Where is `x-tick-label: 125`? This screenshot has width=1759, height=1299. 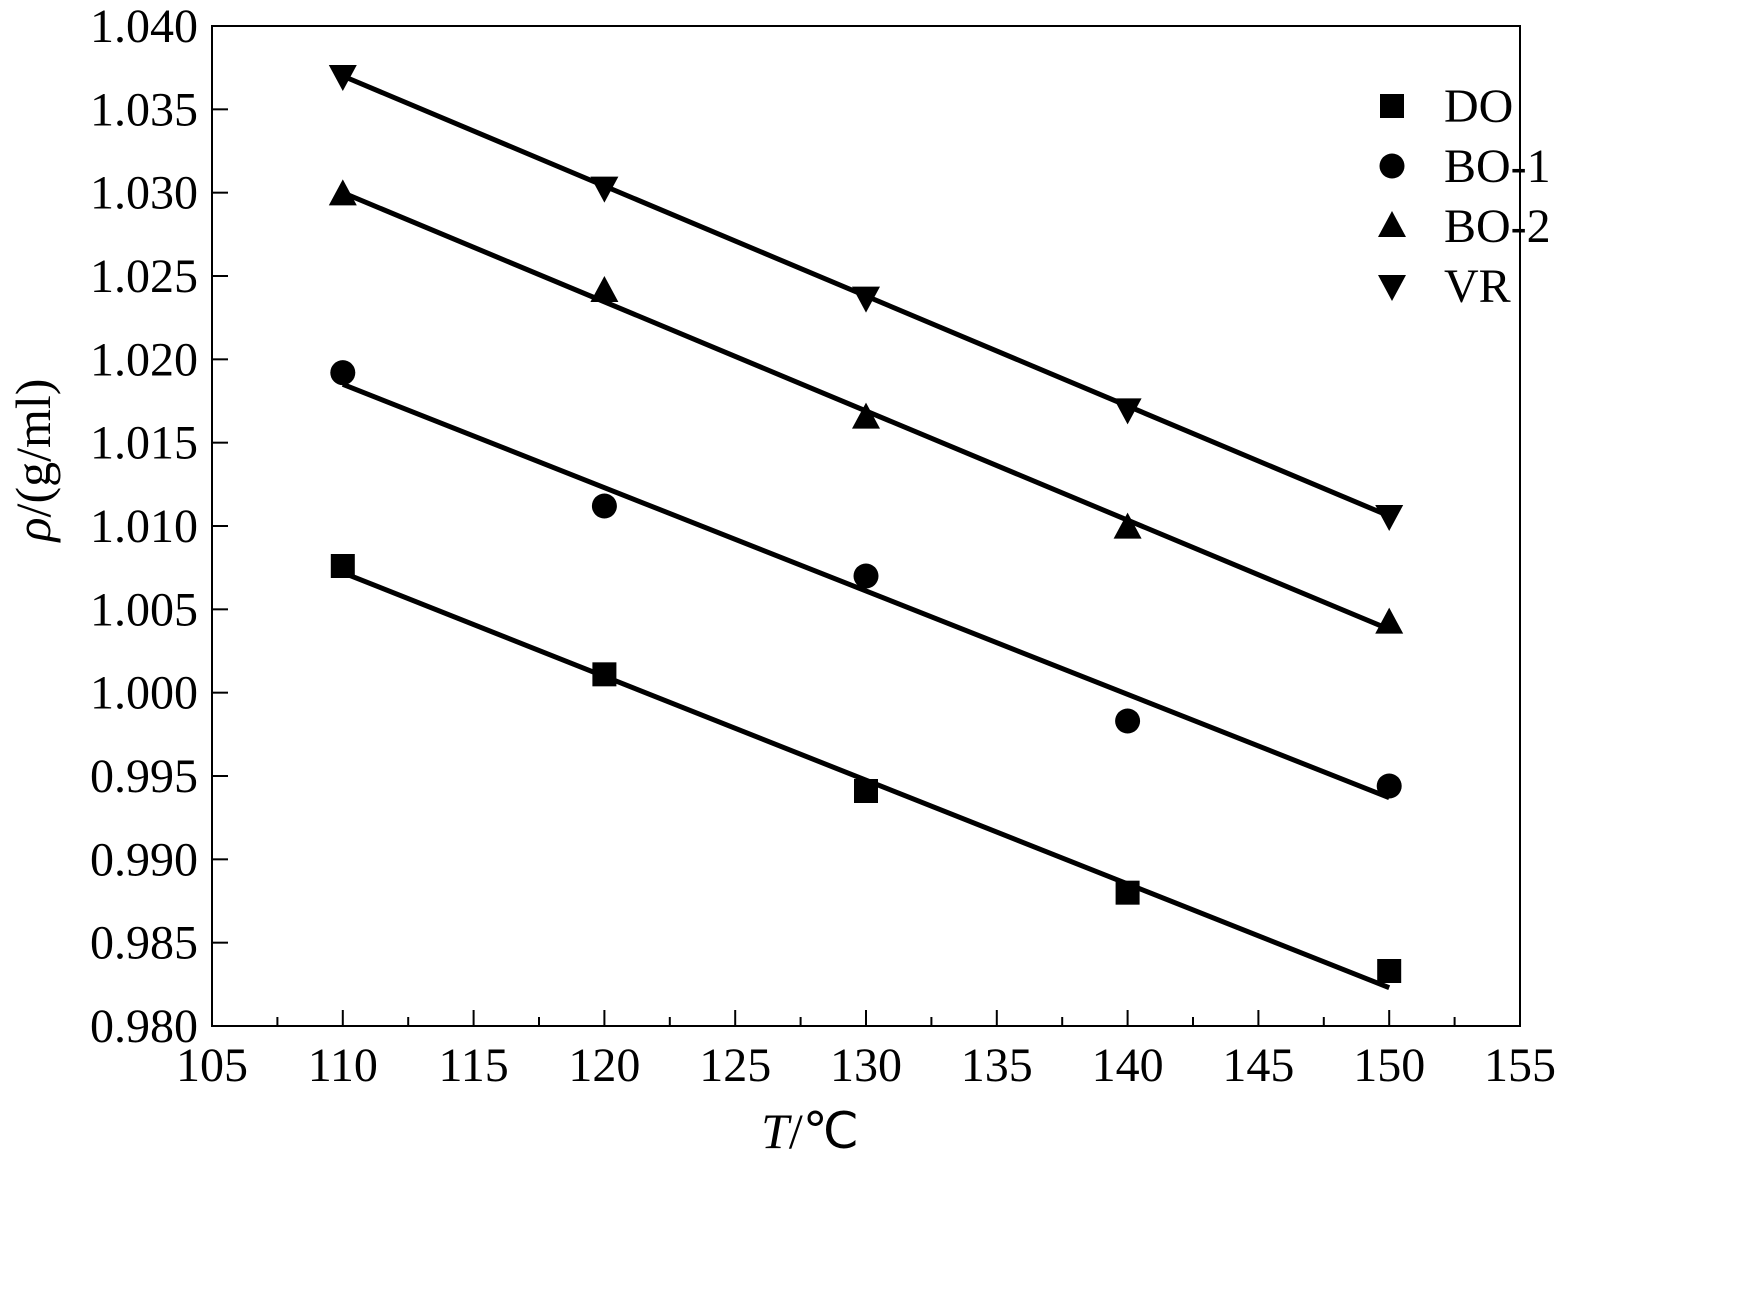 x-tick-label: 125 is located at coordinates (735, 1065).